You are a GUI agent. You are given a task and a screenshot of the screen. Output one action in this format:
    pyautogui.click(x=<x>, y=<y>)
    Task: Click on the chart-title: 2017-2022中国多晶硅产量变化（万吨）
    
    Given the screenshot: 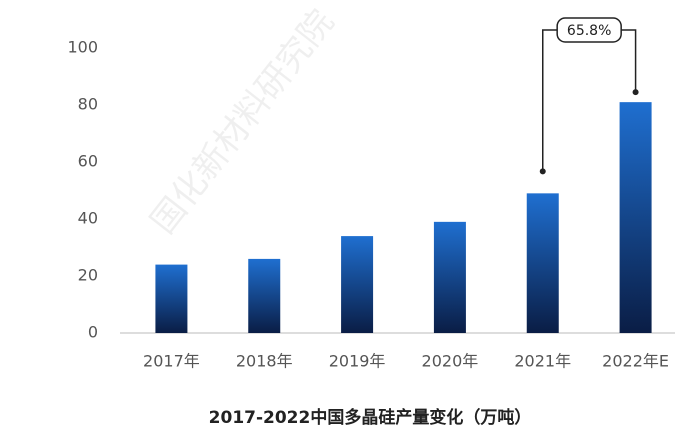 What is the action you would take?
    pyautogui.click(x=370, y=417)
    